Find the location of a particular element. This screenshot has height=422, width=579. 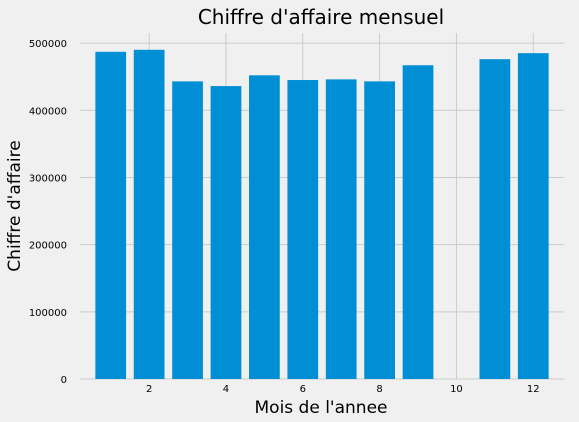

y-tick-label: 100000 is located at coordinates (48, 313).